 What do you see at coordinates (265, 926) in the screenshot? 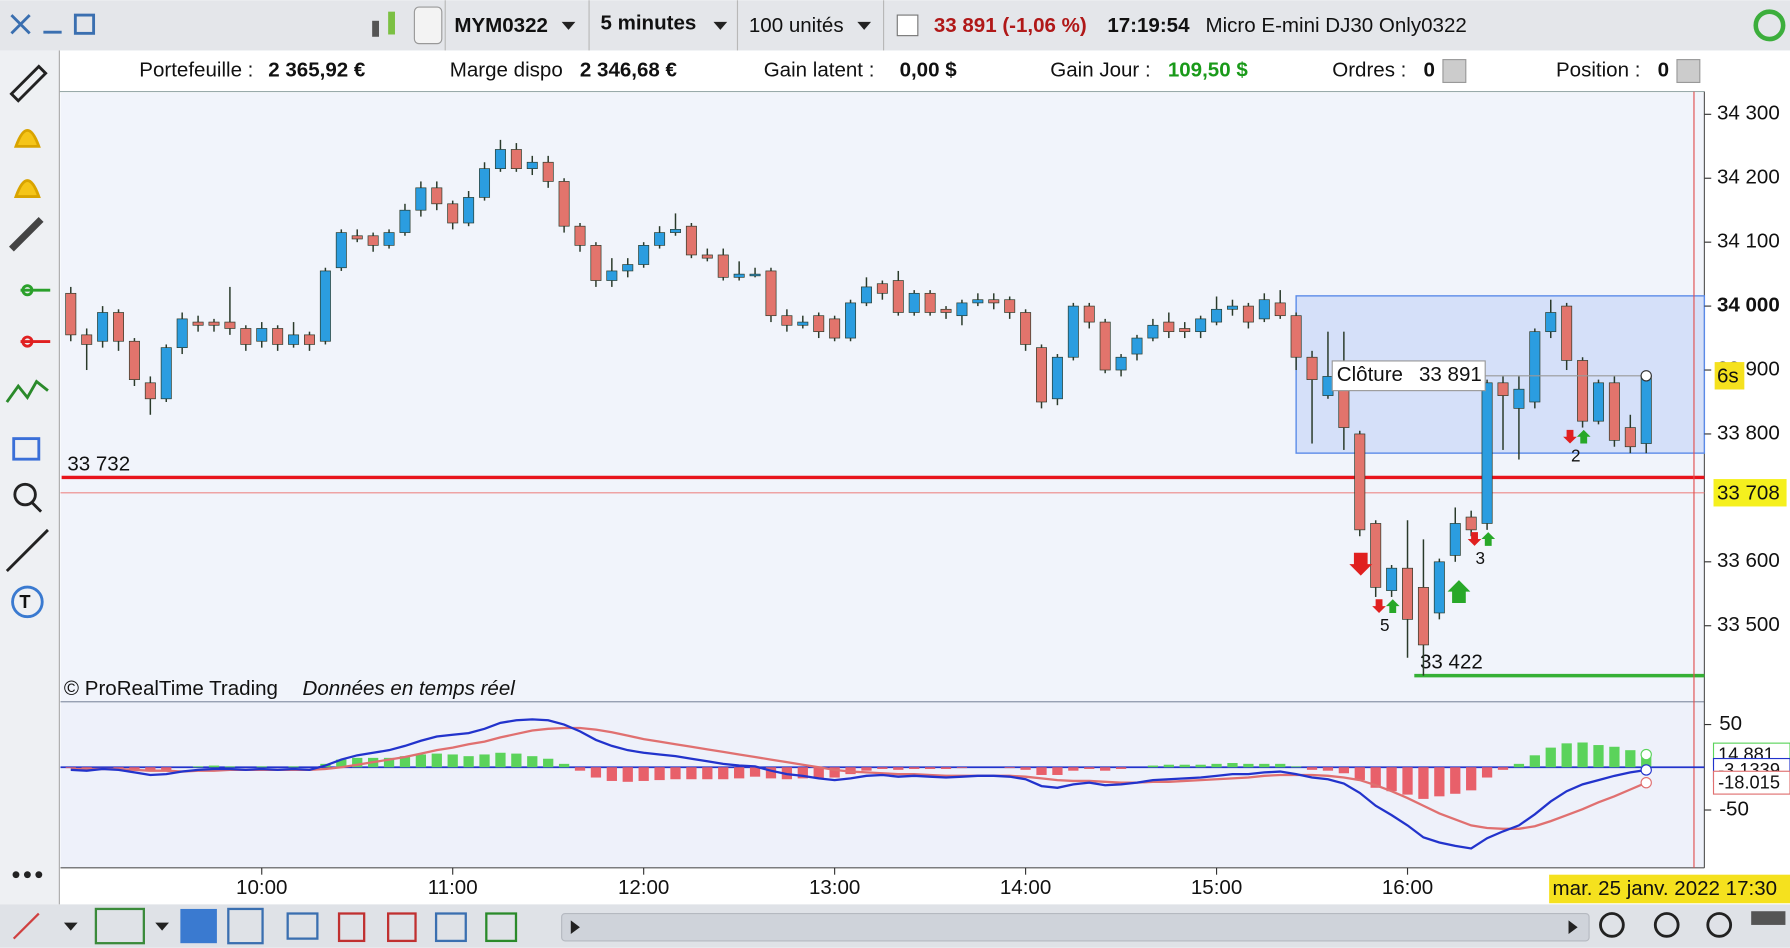
I see `bottom-tools` at bounding box center [265, 926].